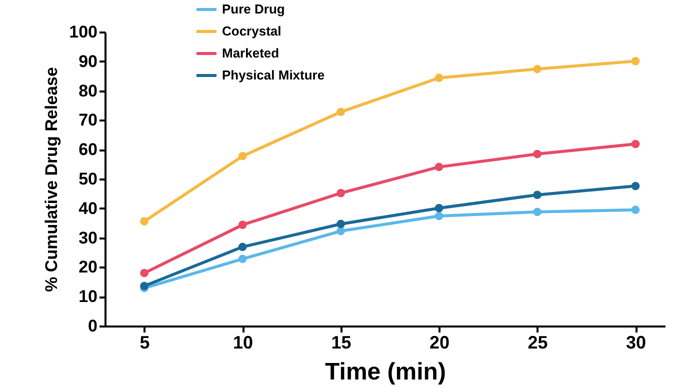  I want to click on y-tick-label: 50, so click(88, 179).